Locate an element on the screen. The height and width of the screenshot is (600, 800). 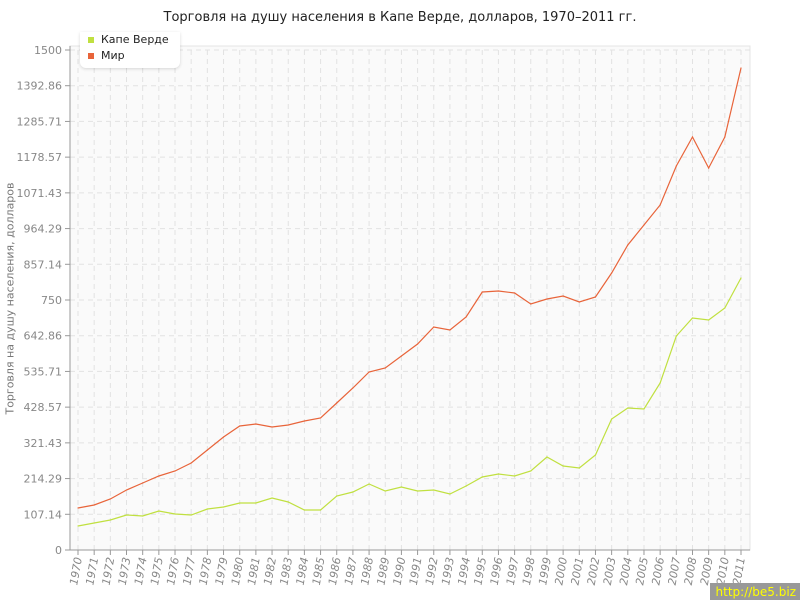
legend-item-cabo-verde: Капе Верде is located at coordinates (130, 40).